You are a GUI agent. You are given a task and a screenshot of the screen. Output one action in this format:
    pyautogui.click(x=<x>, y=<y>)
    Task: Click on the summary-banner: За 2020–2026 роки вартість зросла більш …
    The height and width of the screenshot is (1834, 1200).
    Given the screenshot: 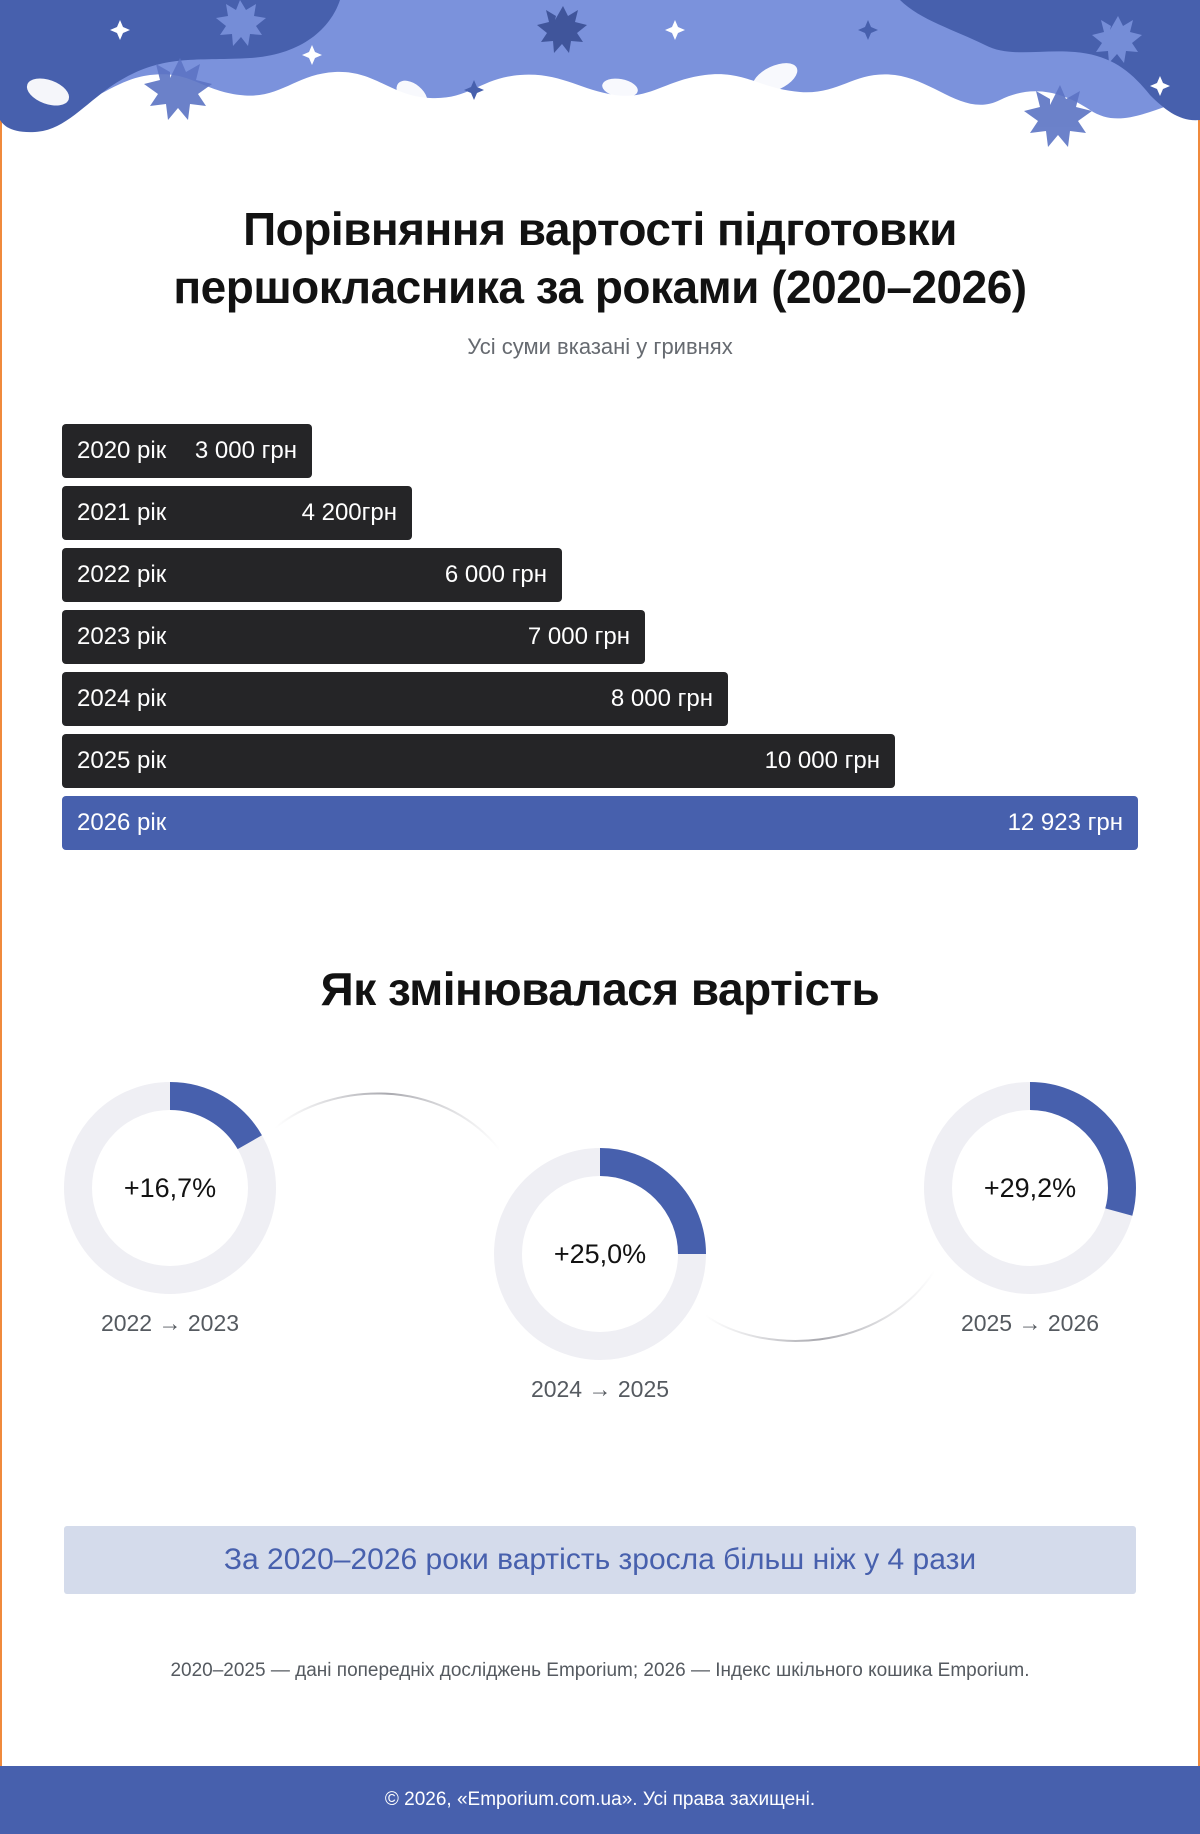 What is the action you would take?
    pyautogui.click(x=600, y=1560)
    